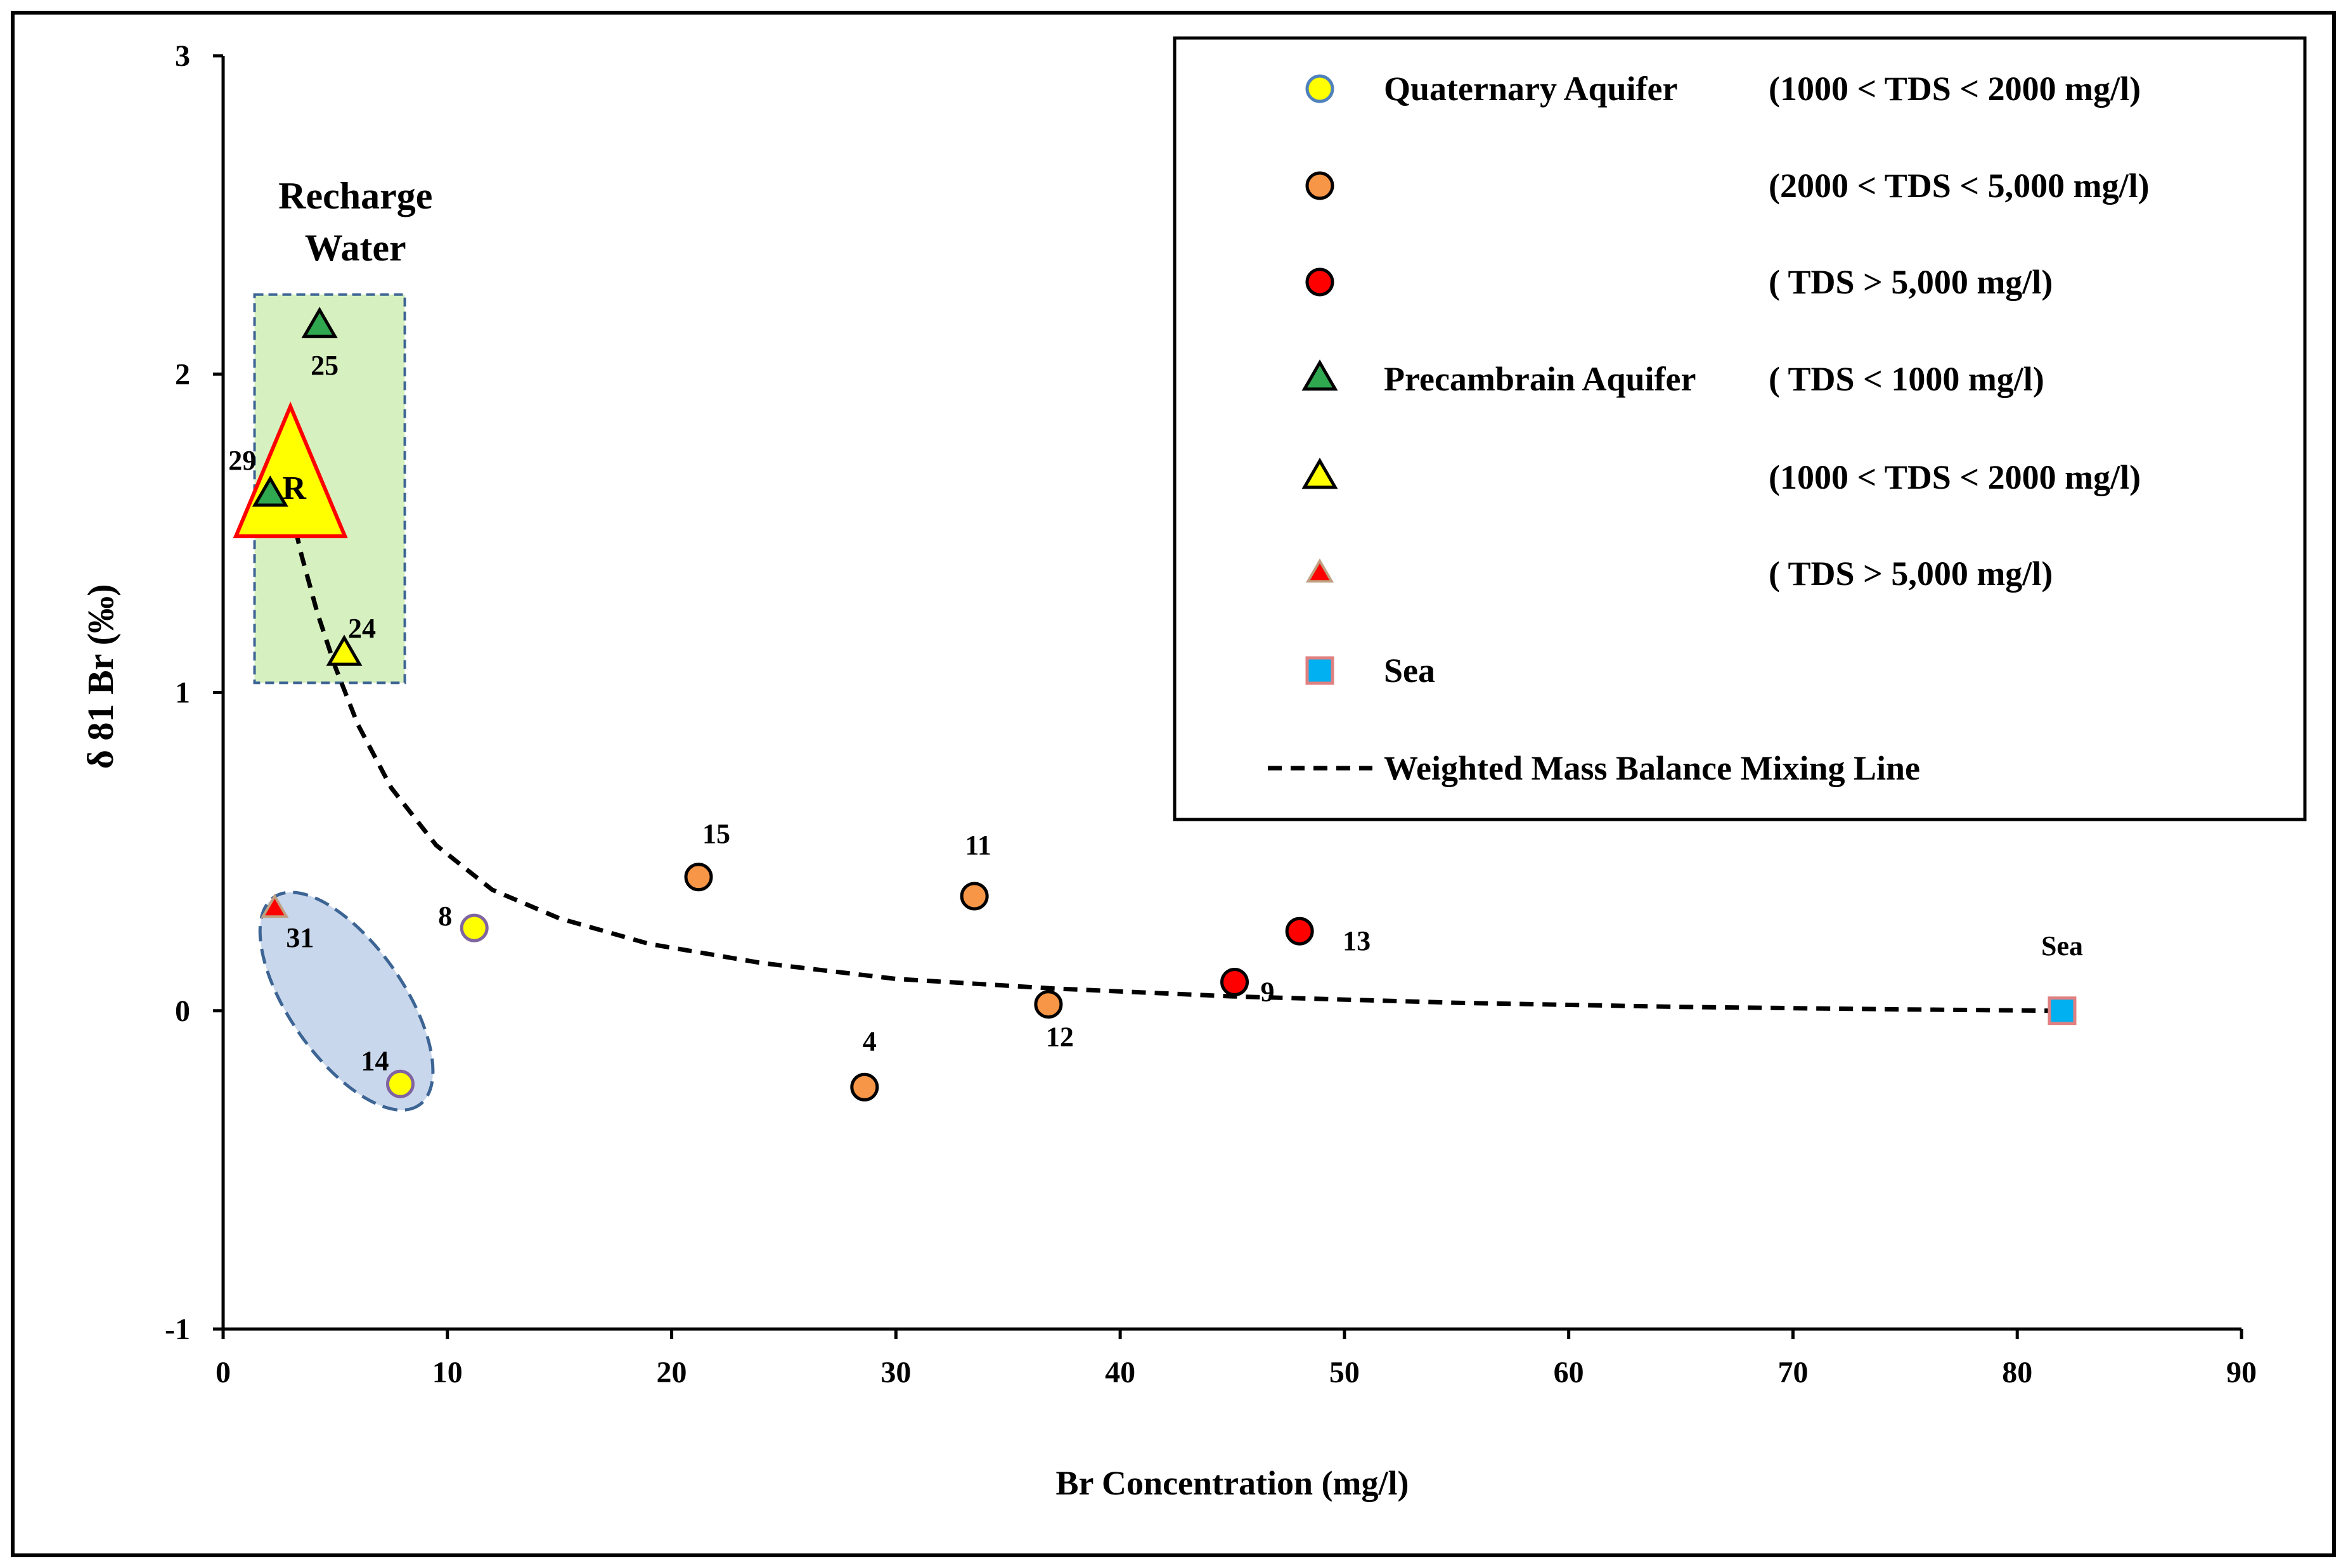  What do you see at coordinates (716, 833) in the screenshot?
I see `point-label: 15` at bounding box center [716, 833].